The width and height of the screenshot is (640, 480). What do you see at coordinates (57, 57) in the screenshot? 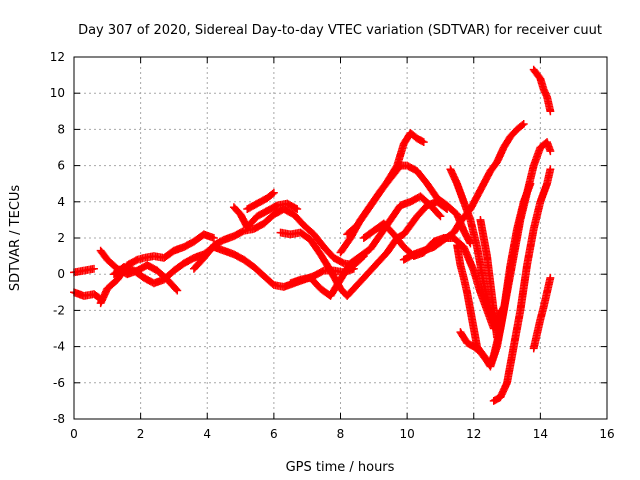
I see `y-tick-label: 12` at bounding box center [57, 57].